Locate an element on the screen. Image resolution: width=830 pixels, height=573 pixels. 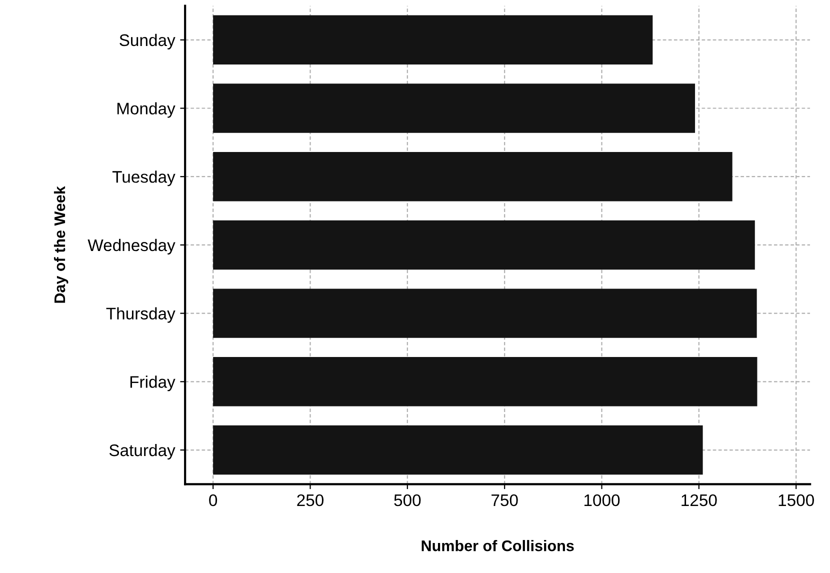
x-tick-label: 1250 is located at coordinates (699, 500).